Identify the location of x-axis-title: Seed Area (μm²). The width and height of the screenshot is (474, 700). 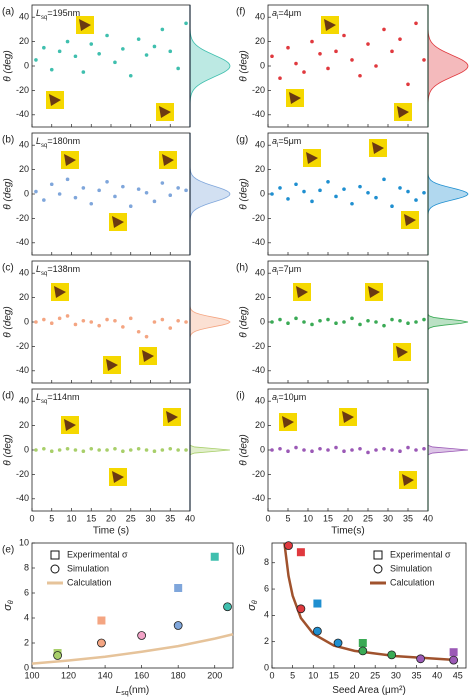
(369, 690).